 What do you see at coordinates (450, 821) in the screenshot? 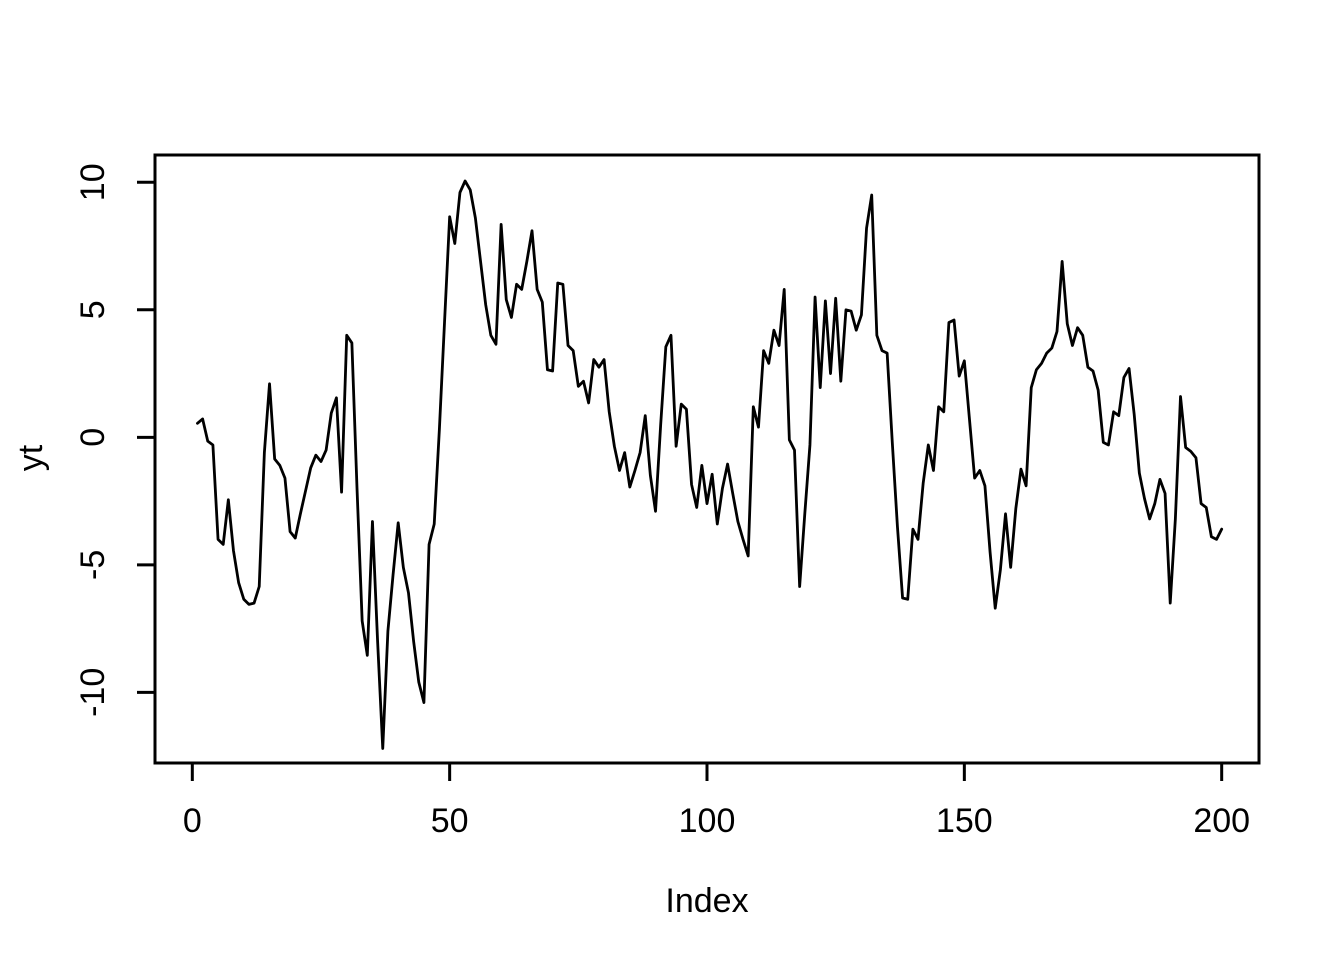
I see `x-tick-label: 50` at bounding box center [450, 821].